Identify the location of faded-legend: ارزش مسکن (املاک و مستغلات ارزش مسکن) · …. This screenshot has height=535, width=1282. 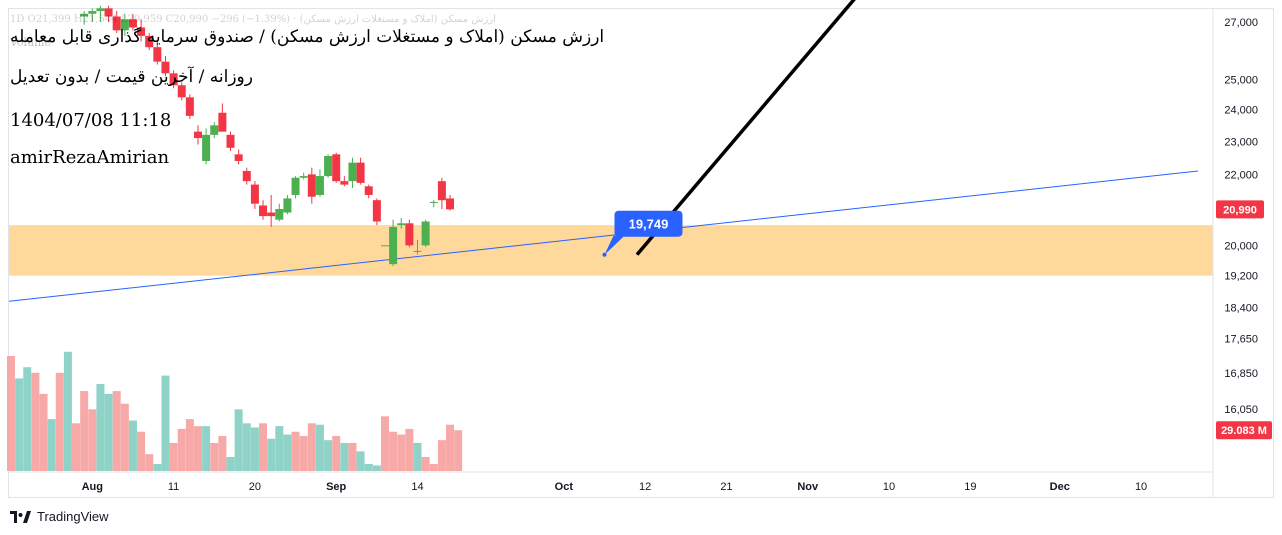
(253, 19).